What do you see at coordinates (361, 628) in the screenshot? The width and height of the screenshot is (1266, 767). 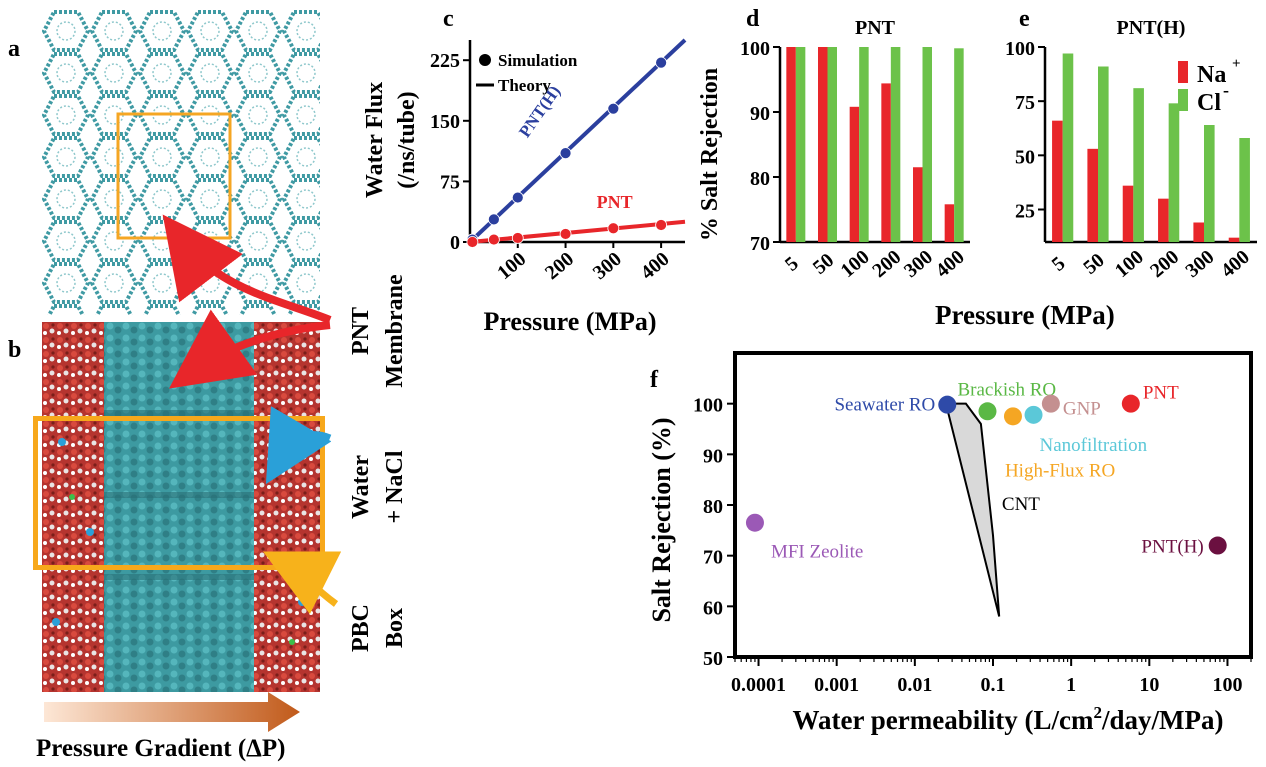 I see `pbc-label-line1: PBC` at bounding box center [361, 628].